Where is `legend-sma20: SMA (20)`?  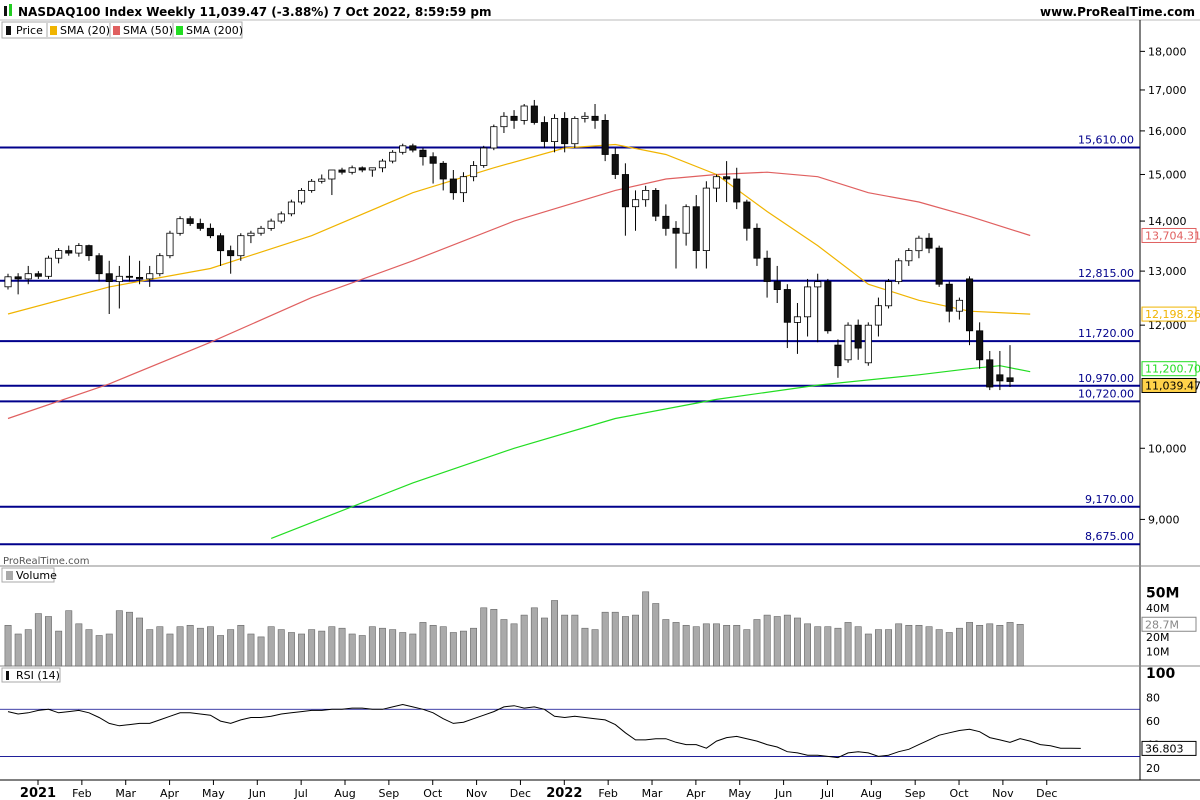 legend-sma20: SMA (20) is located at coordinates (85, 30).